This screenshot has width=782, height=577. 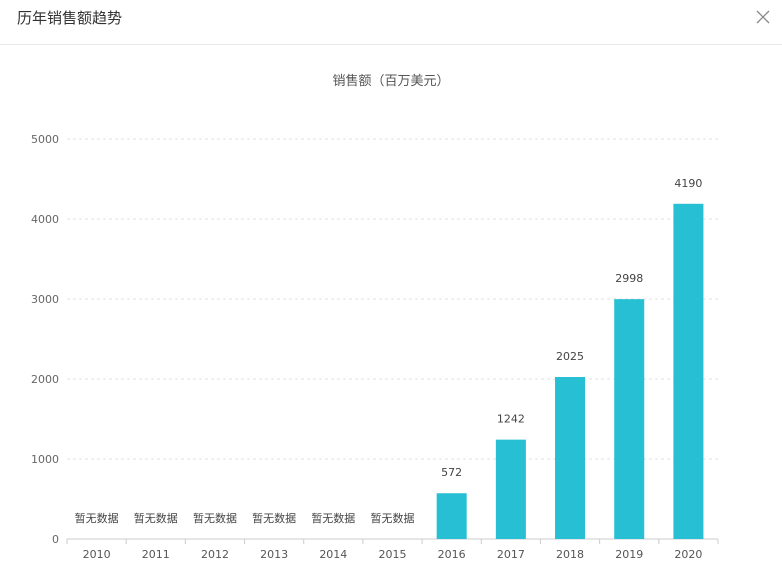 I want to click on dialog-title: 历年销售额趋势, so click(x=70, y=18).